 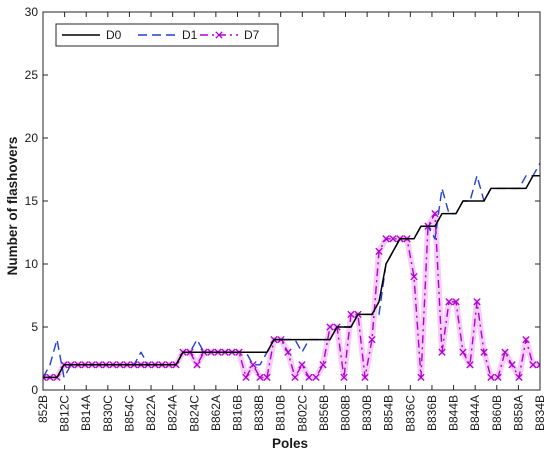 What do you see at coordinates (497, 413) in the screenshot?
I see `x-tick-label: B860B` at bounding box center [497, 413].